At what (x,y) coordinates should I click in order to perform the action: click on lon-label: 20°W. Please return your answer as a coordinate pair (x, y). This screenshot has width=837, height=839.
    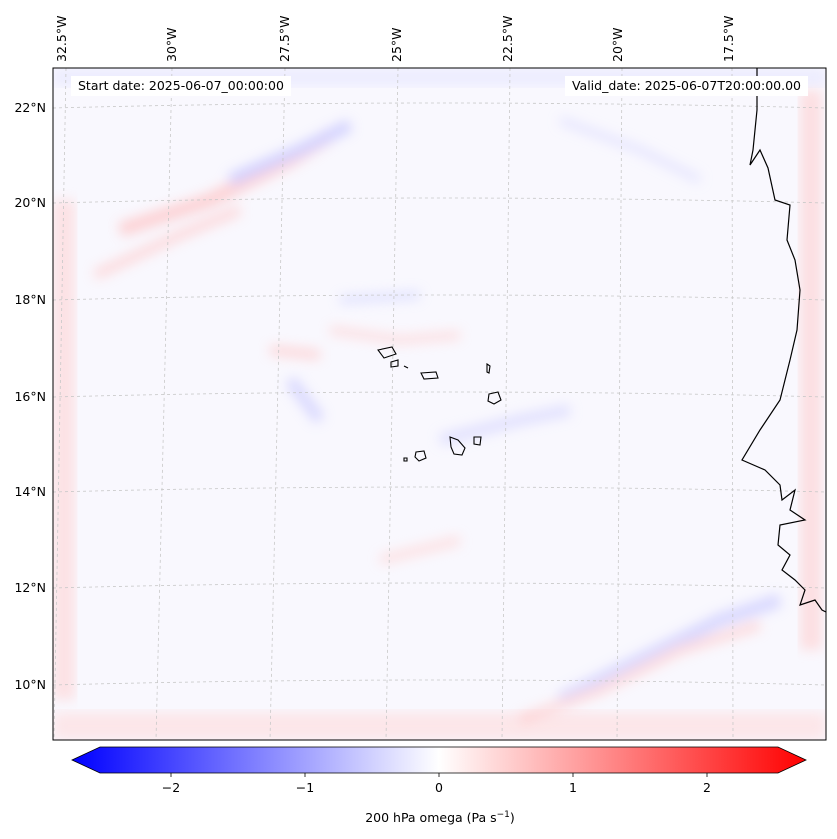
    Looking at the image, I should click on (617, 44).